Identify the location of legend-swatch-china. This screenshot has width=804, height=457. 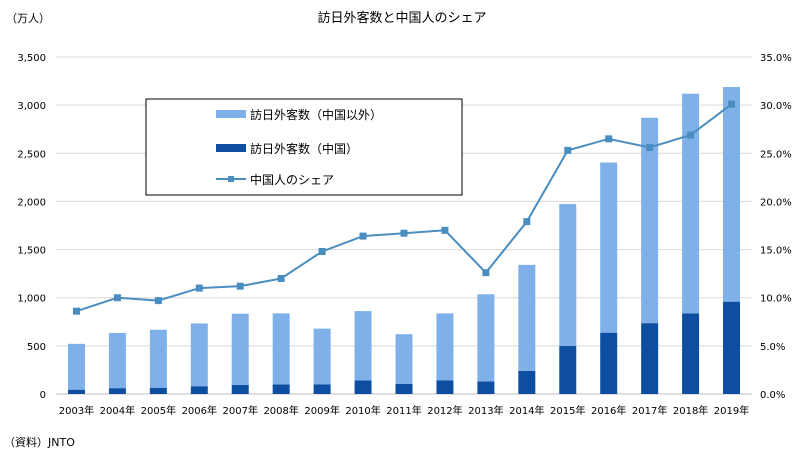
(231, 148).